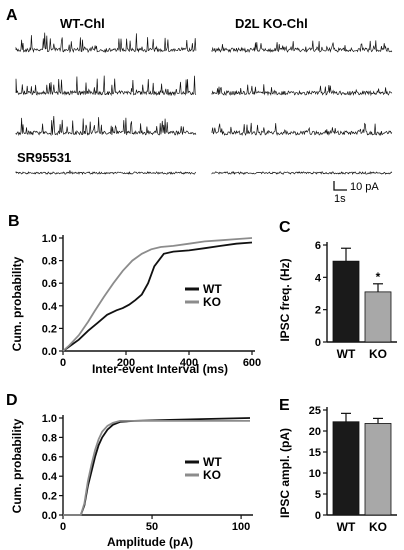  I want to click on ko-trace-drug, so click(302, 172).